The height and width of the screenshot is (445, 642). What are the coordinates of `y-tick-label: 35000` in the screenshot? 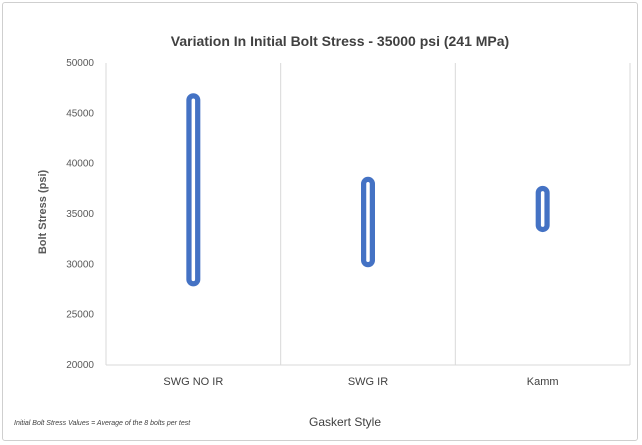 It's located at (80, 214).